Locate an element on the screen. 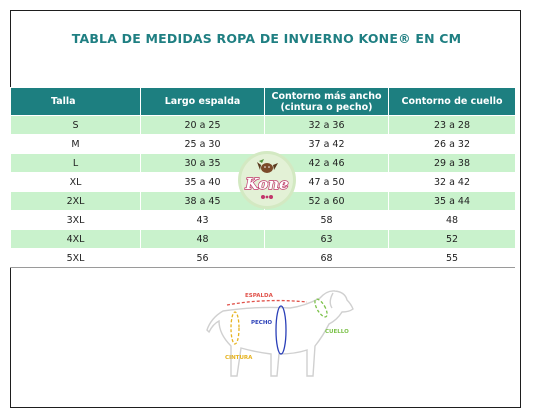 The image size is (533, 415). kone-logo: Kone is located at coordinates (267, 180).